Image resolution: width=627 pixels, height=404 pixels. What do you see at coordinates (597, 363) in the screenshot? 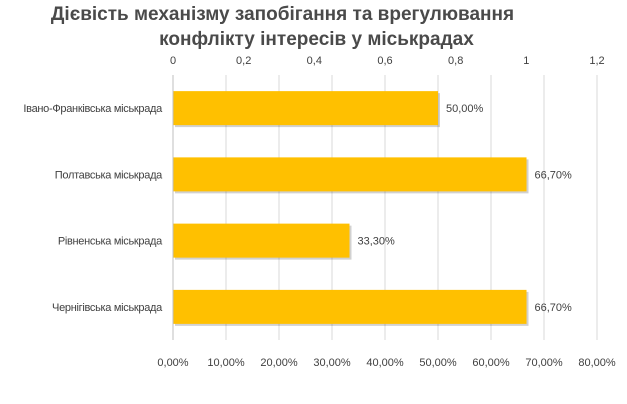
I see `bottom-axis-tick-label: 80,00%` at bounding box center [597, 363].